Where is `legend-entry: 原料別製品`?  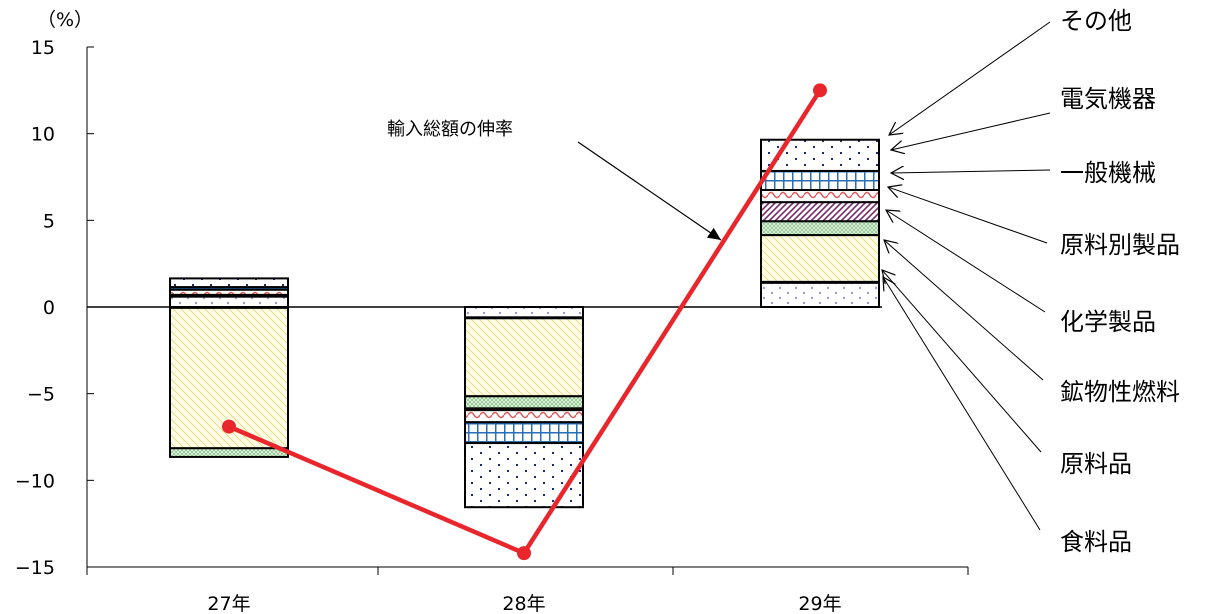 legend-entry: 原料別製品 is located at coordinates (1120, 245).